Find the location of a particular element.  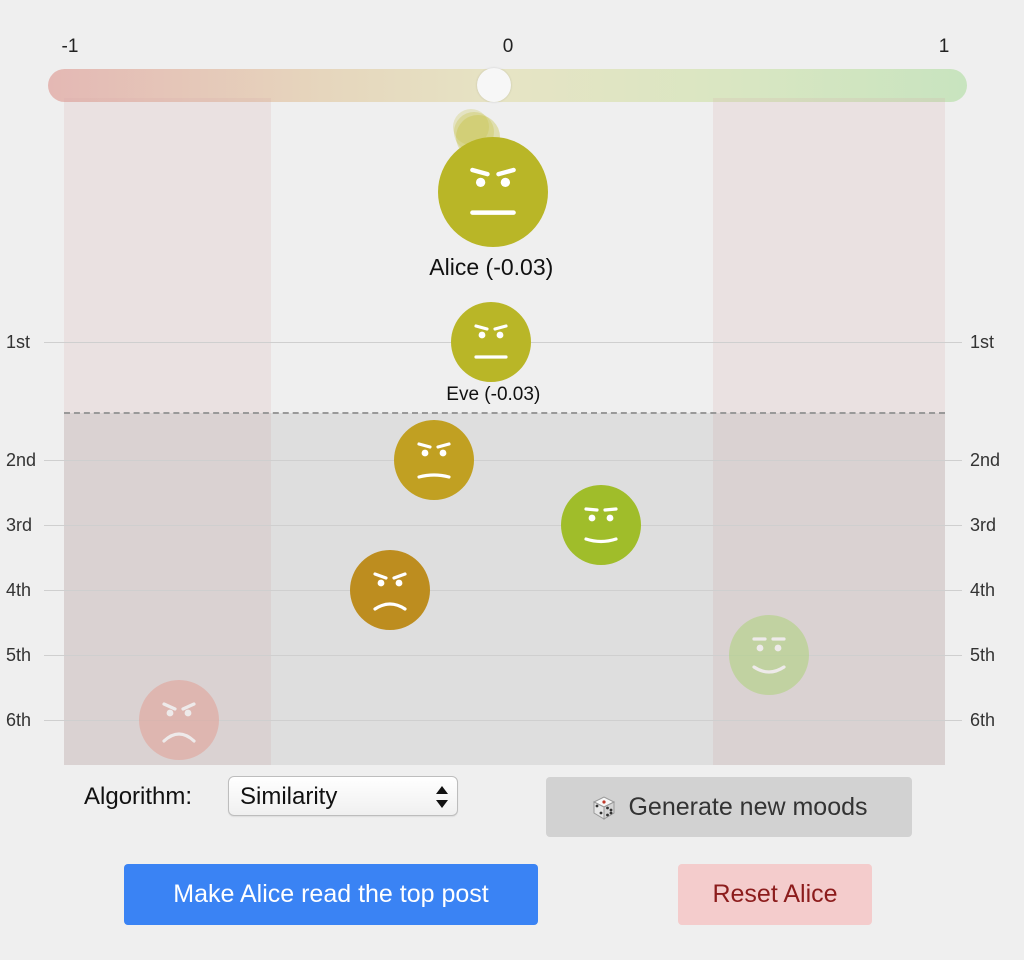

scale-min-label: -1 is located at coordinates (70, 46).